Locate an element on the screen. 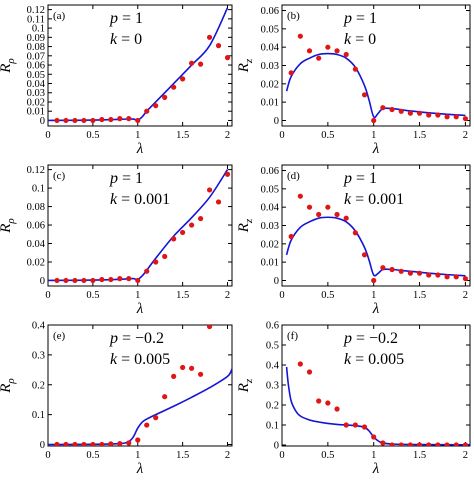 Image resolution: width=474 pixels, height=481 pixels. panel-label: (a) is located at coordinates (59, 16).